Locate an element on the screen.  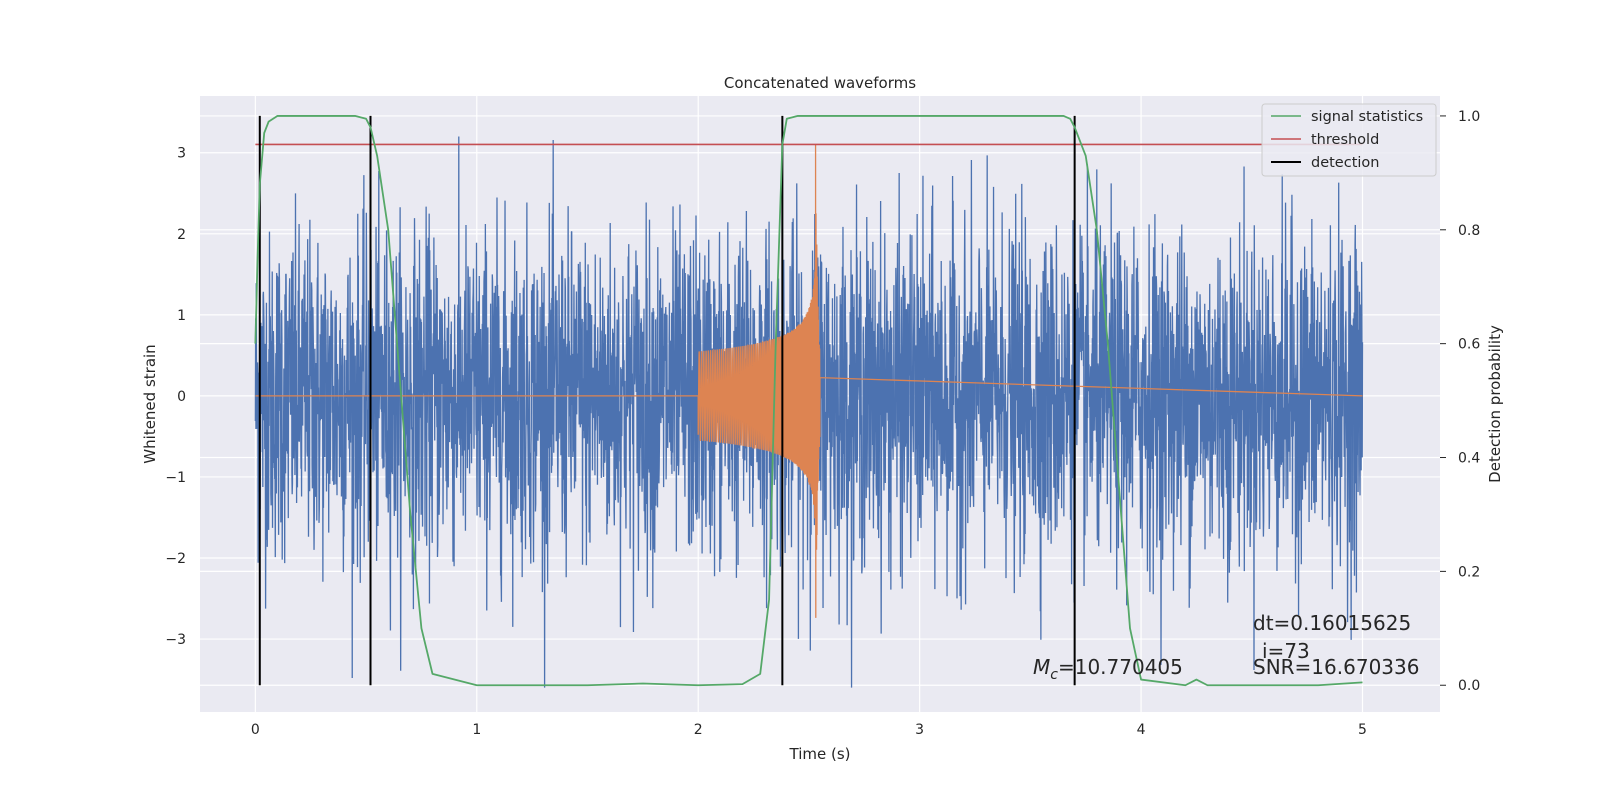
y-right-tick-label: 0.8 is located at coordinates (1469, 231).